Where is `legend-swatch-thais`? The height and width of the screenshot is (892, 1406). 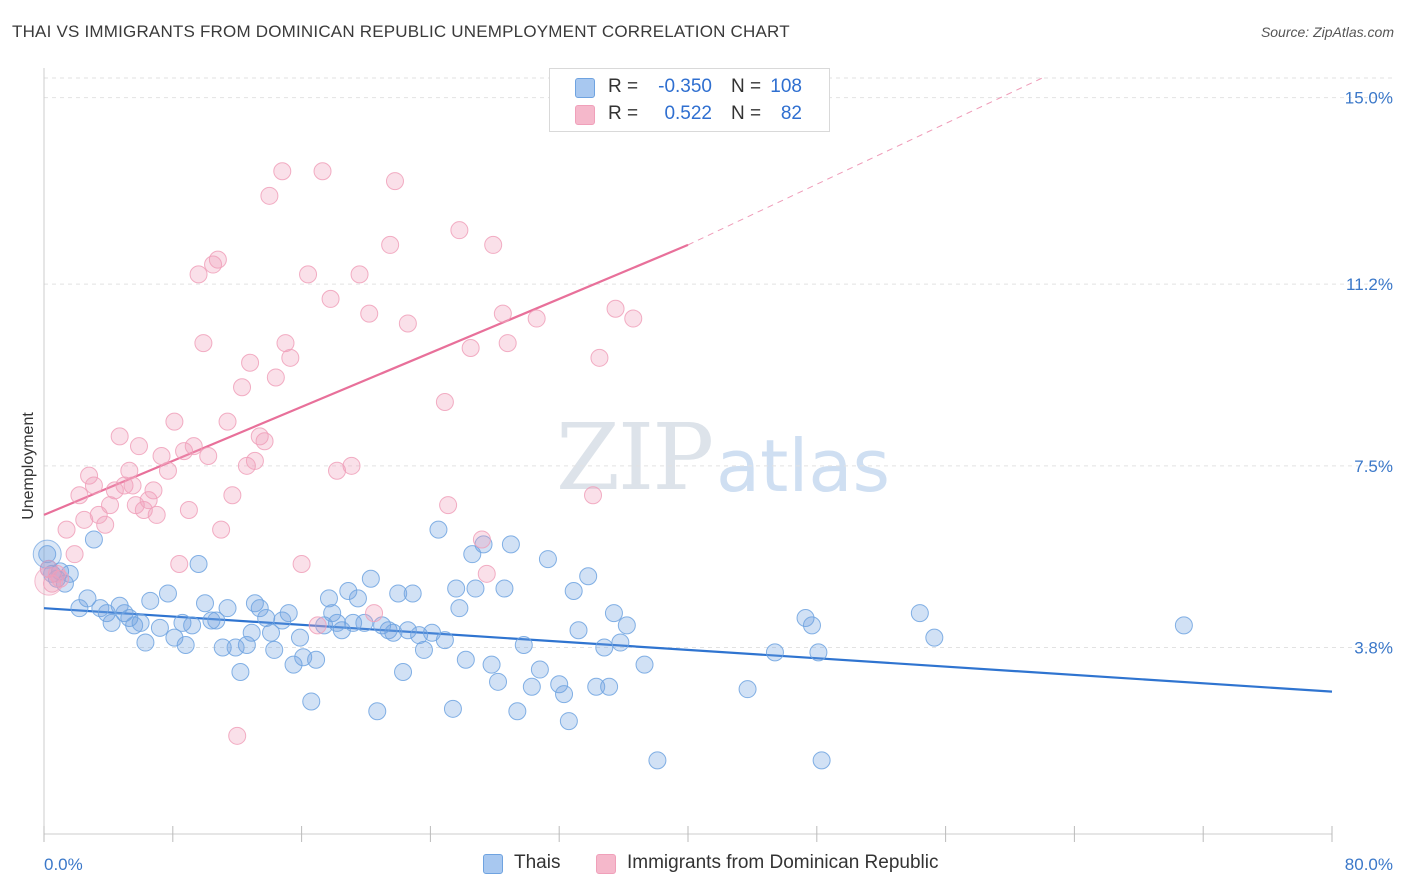
legend-swatch-thais is located at coordinates (585, 88).